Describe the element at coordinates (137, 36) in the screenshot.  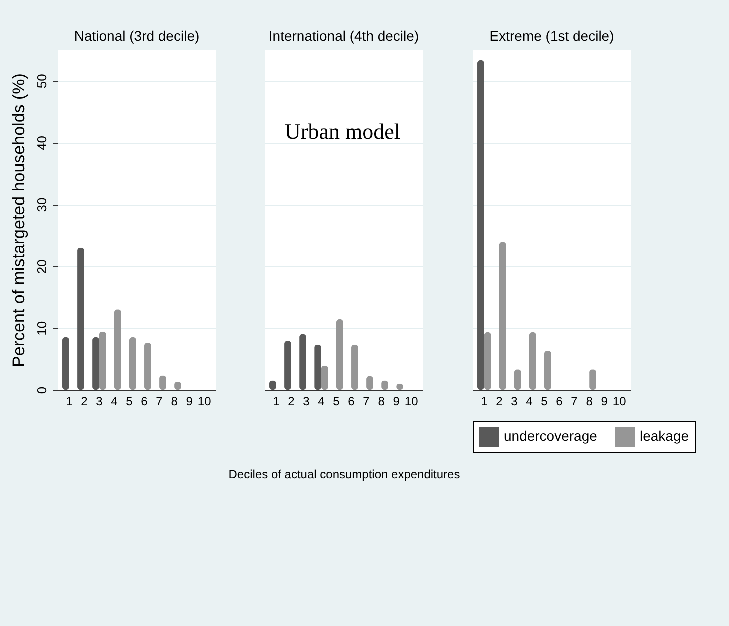
I see `chart-title: National (3rd decile)` at that location.